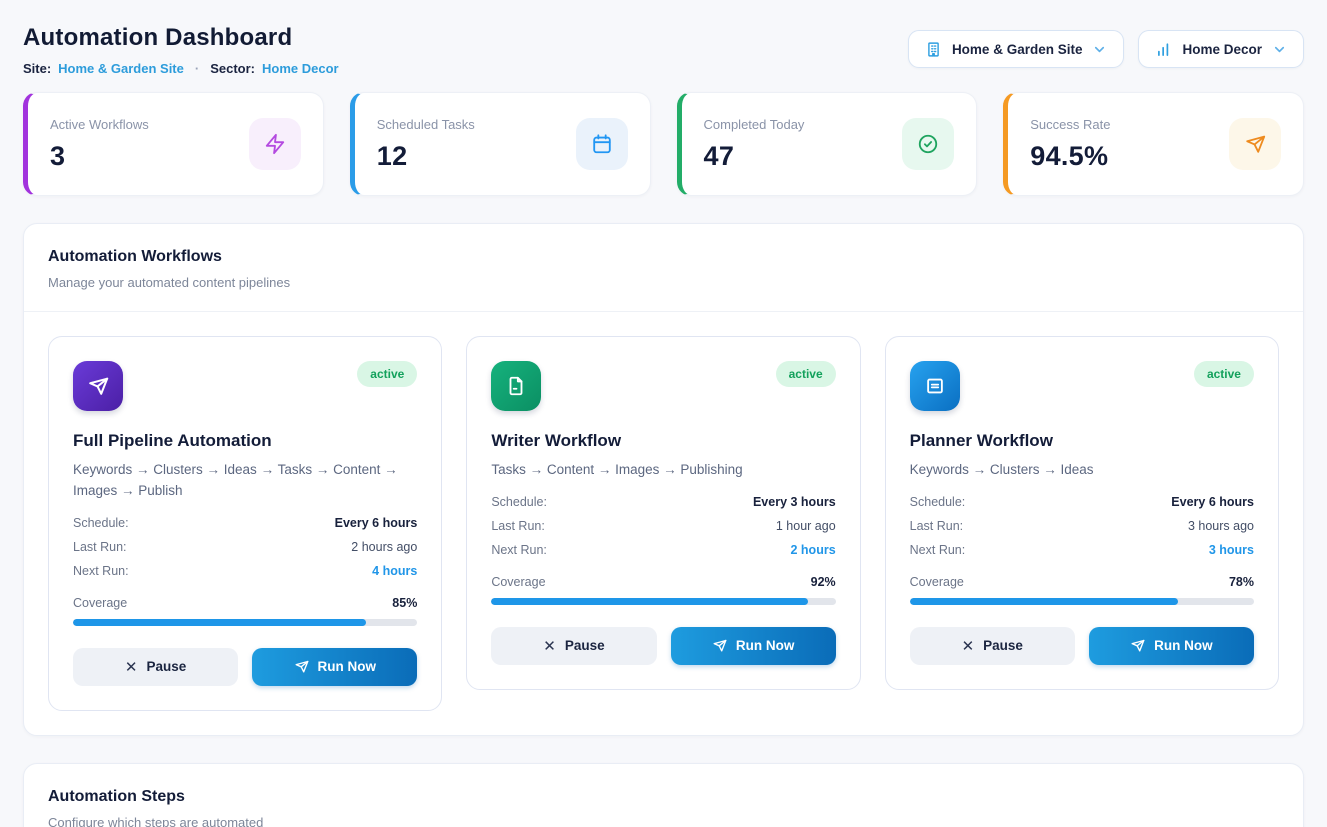  Describe the element at coordinates (1001, 469) in the screenshot. I see `workflow-pipeline: Keywords → Clusters → Ideas` at that location.